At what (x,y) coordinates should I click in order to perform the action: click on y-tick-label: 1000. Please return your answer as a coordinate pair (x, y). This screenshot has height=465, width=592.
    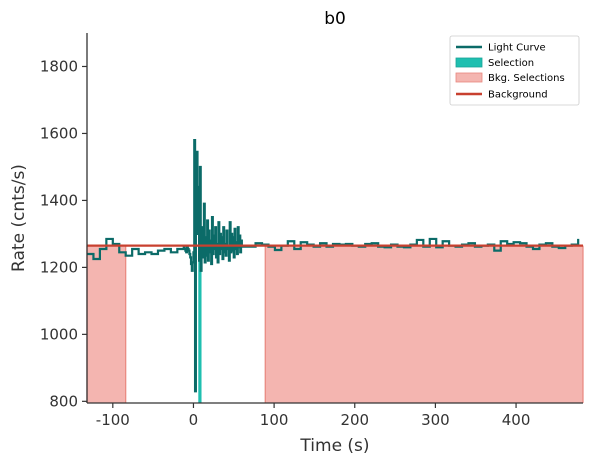
    Looking at the image, I should click on (59, 334).